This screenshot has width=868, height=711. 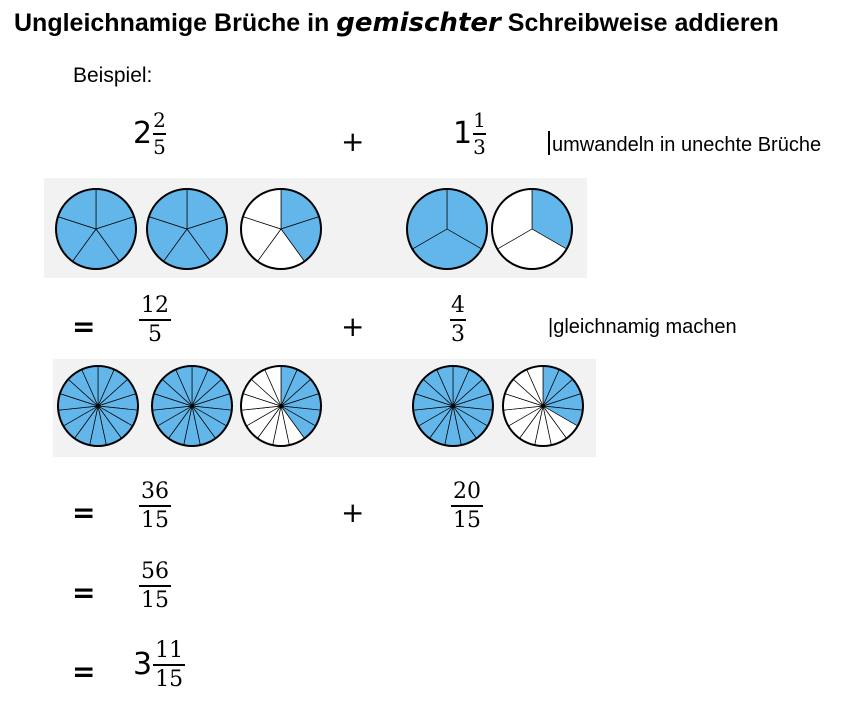 What do you see at coordinates (172, 23) in the screenshot?
I see `title-part-1: Ungleichnamige Brüche in` at bounding box center [172, 23].